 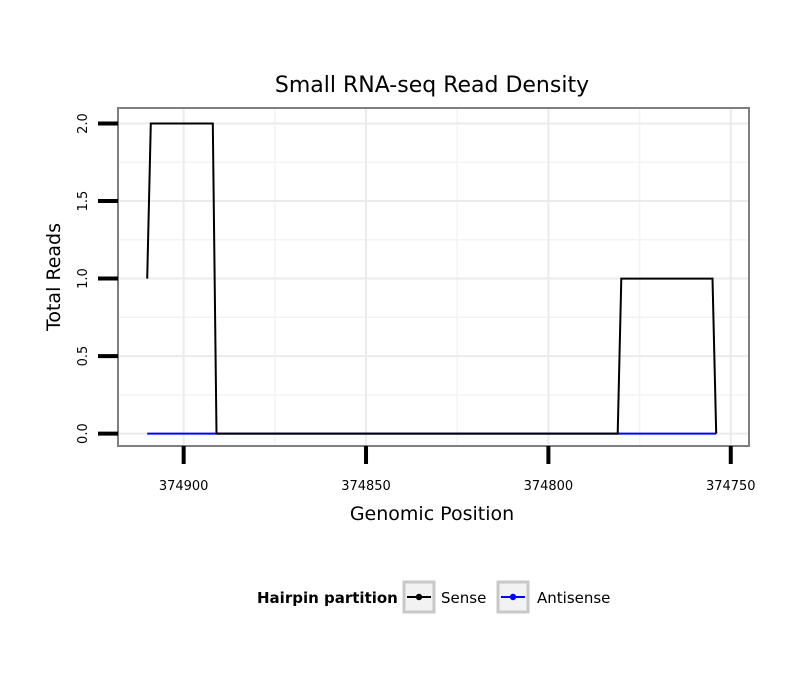 I want to click on legend-point-sense, so click(x=419, y=597).